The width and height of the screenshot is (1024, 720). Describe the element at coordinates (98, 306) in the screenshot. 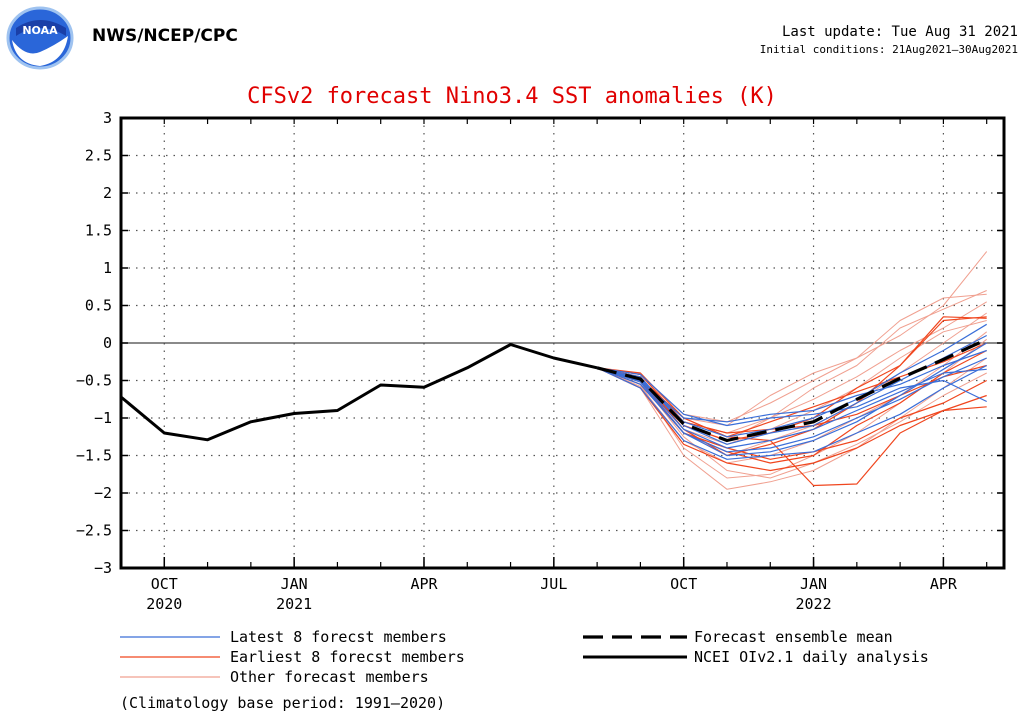

I see `y-tick-label: 0.5` at that location.